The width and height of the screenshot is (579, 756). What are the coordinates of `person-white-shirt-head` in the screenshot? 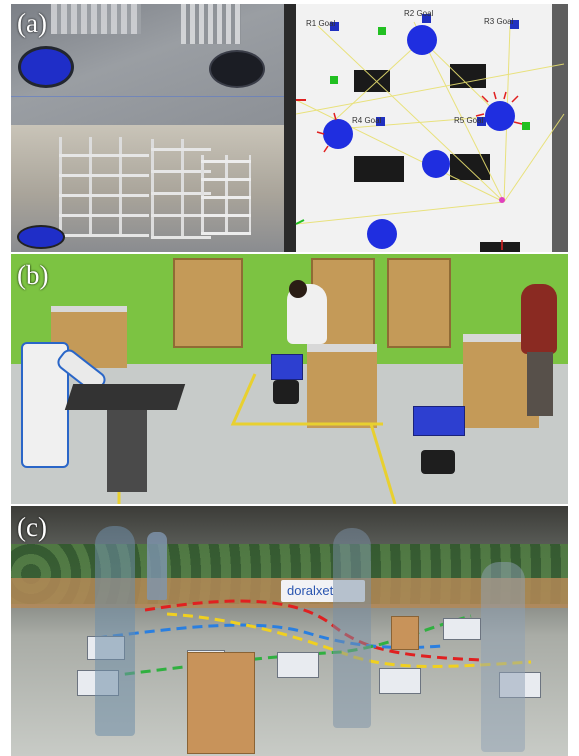 It's located at (298, 289).